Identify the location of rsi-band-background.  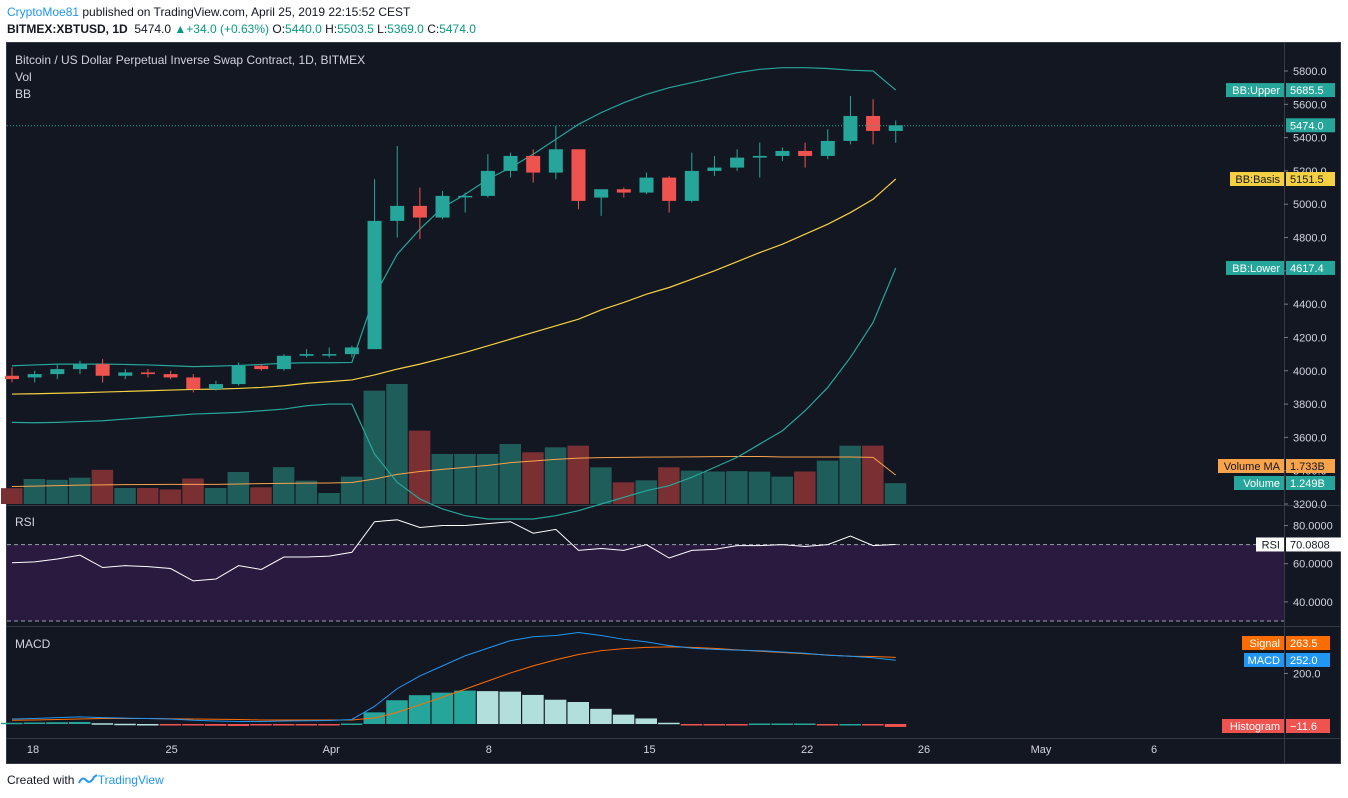
(645, 582).